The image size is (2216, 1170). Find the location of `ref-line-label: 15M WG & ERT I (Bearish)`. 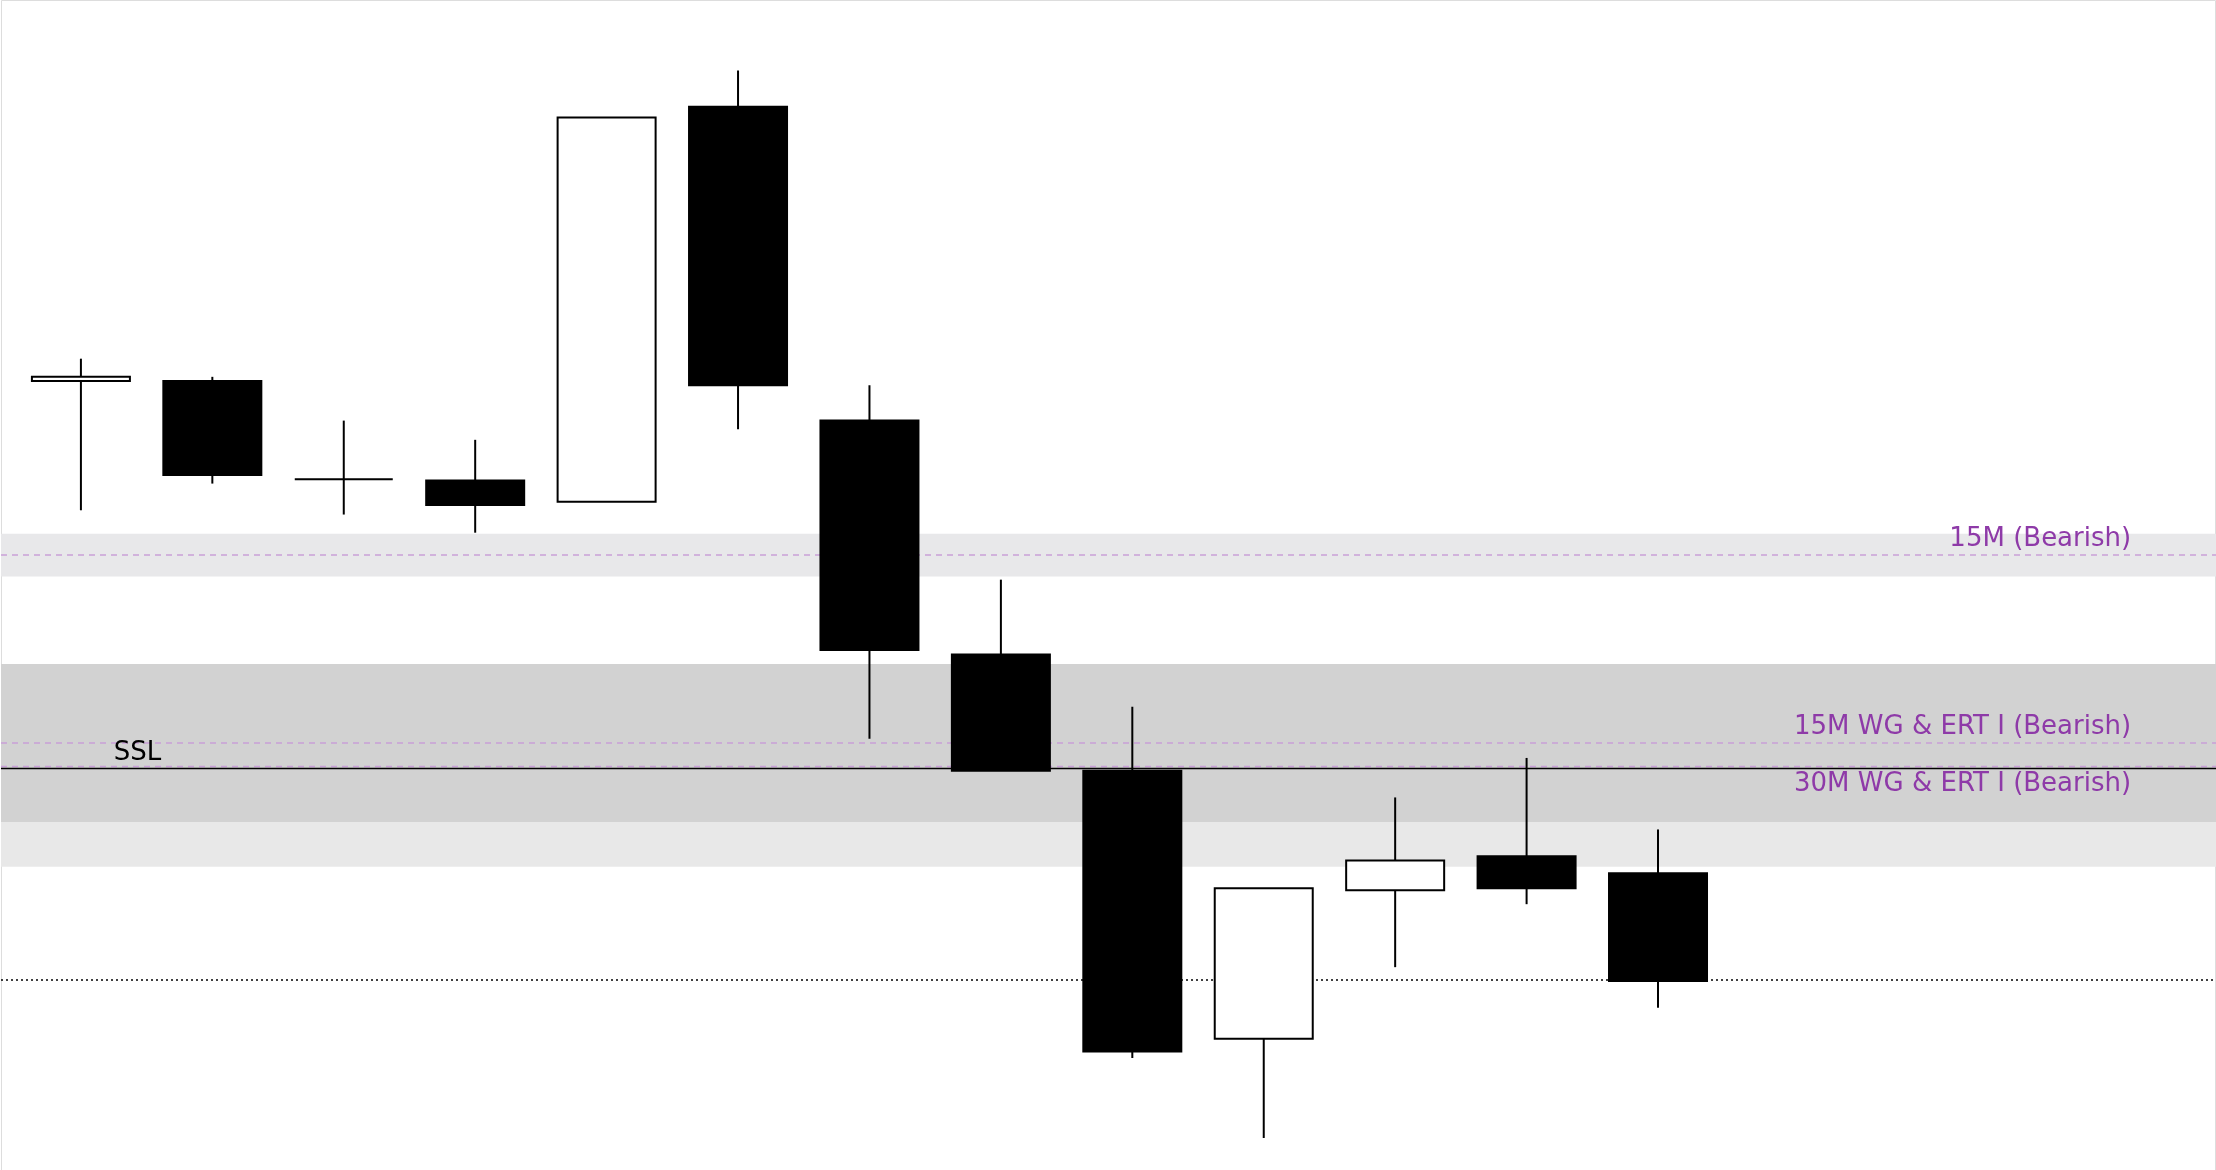

ref-line-label: 15M WG & ERT I (Bearish) is located at coordinates (1963, 724).